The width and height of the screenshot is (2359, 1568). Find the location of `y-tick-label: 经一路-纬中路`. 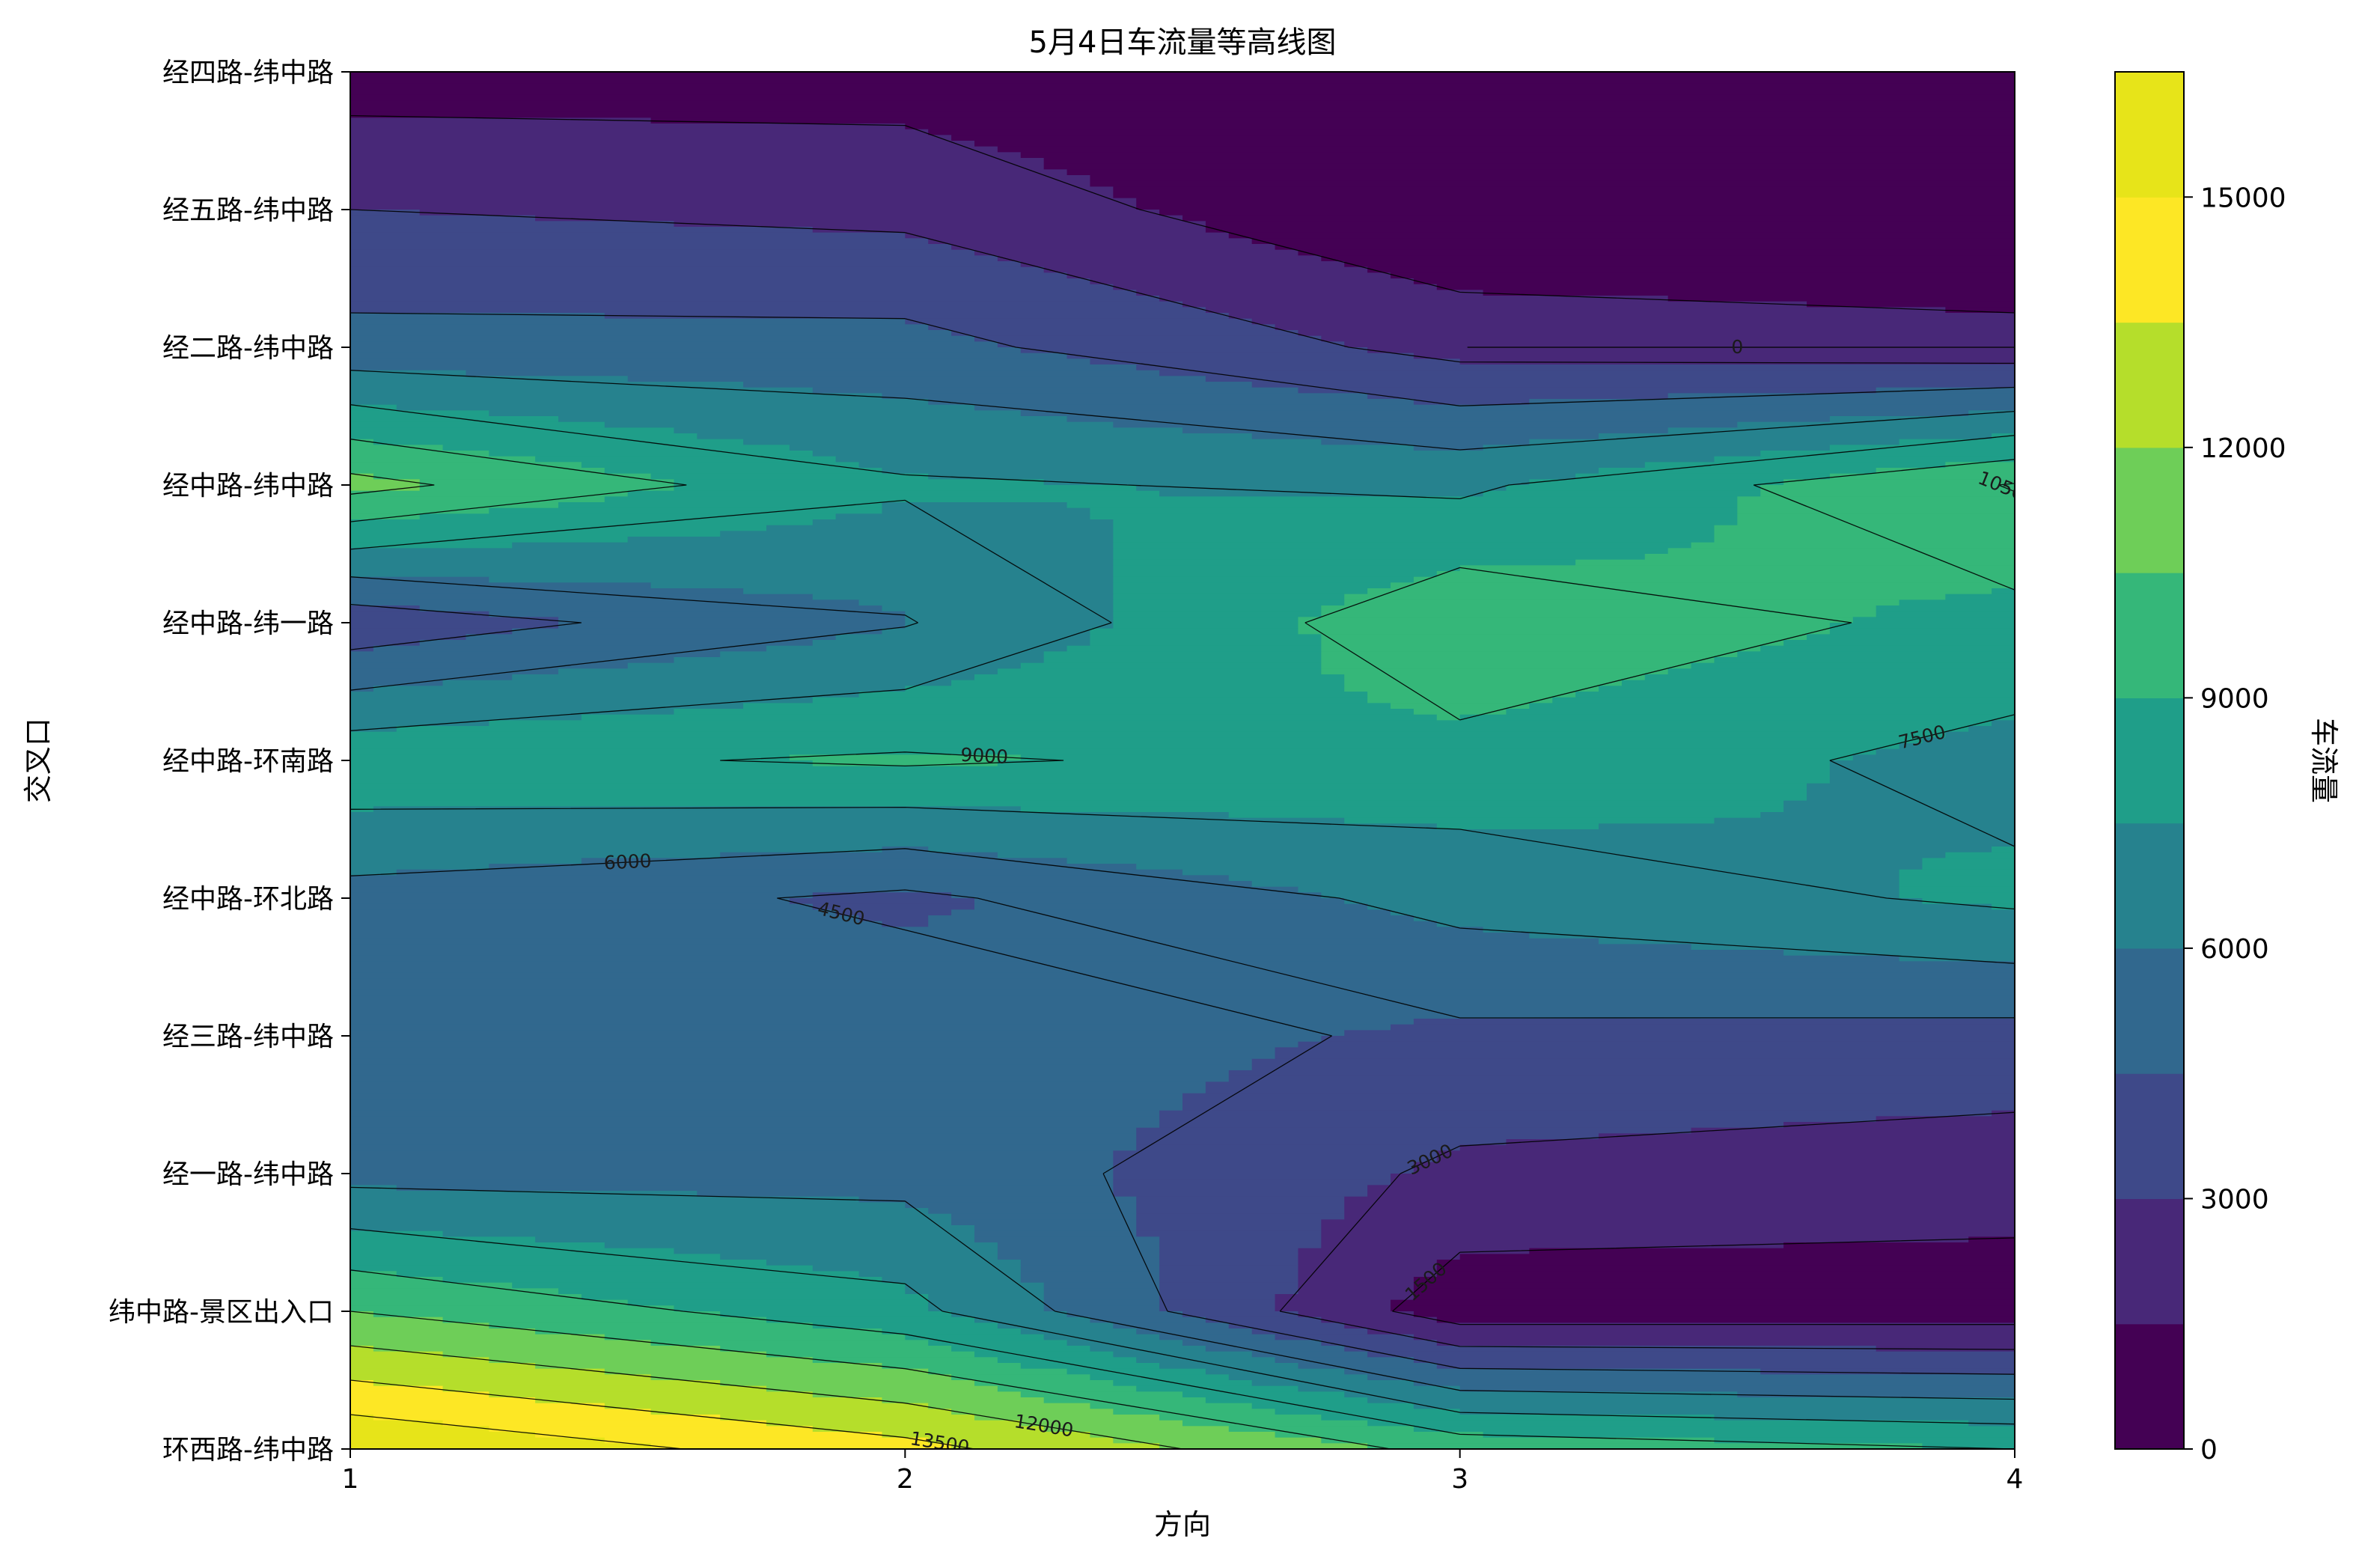

y-tick-label: 经一路-纬中路 is located at coordinates (248, 1174).